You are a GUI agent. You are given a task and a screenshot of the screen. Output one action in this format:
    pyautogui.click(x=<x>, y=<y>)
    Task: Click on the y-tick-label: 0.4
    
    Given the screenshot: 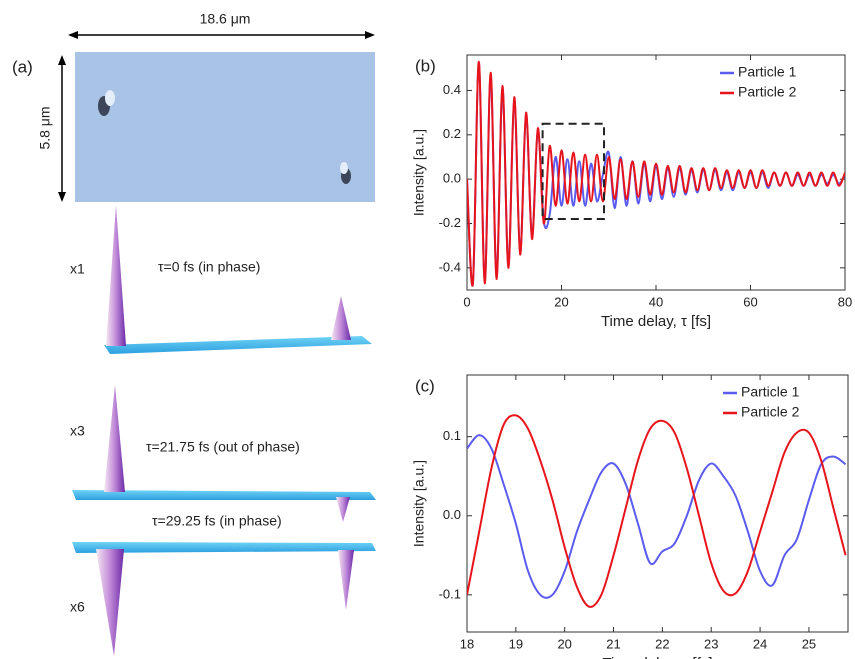 What is the action you would take?
    pyautogui.click(x=452, y=89)
    